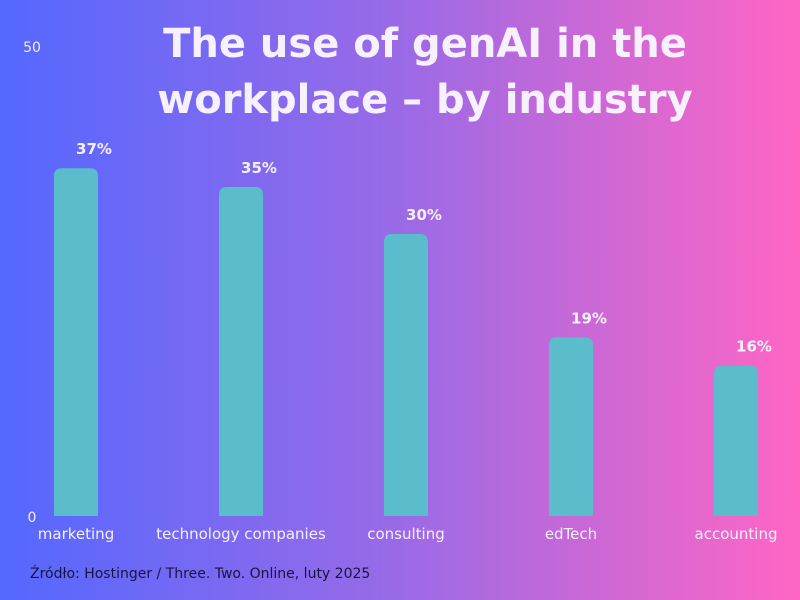 This screenshot has width=800, height=600. Describe the element at coordinates (241, 351) in the screenshot. I see `bar-technology-companies` at that location.